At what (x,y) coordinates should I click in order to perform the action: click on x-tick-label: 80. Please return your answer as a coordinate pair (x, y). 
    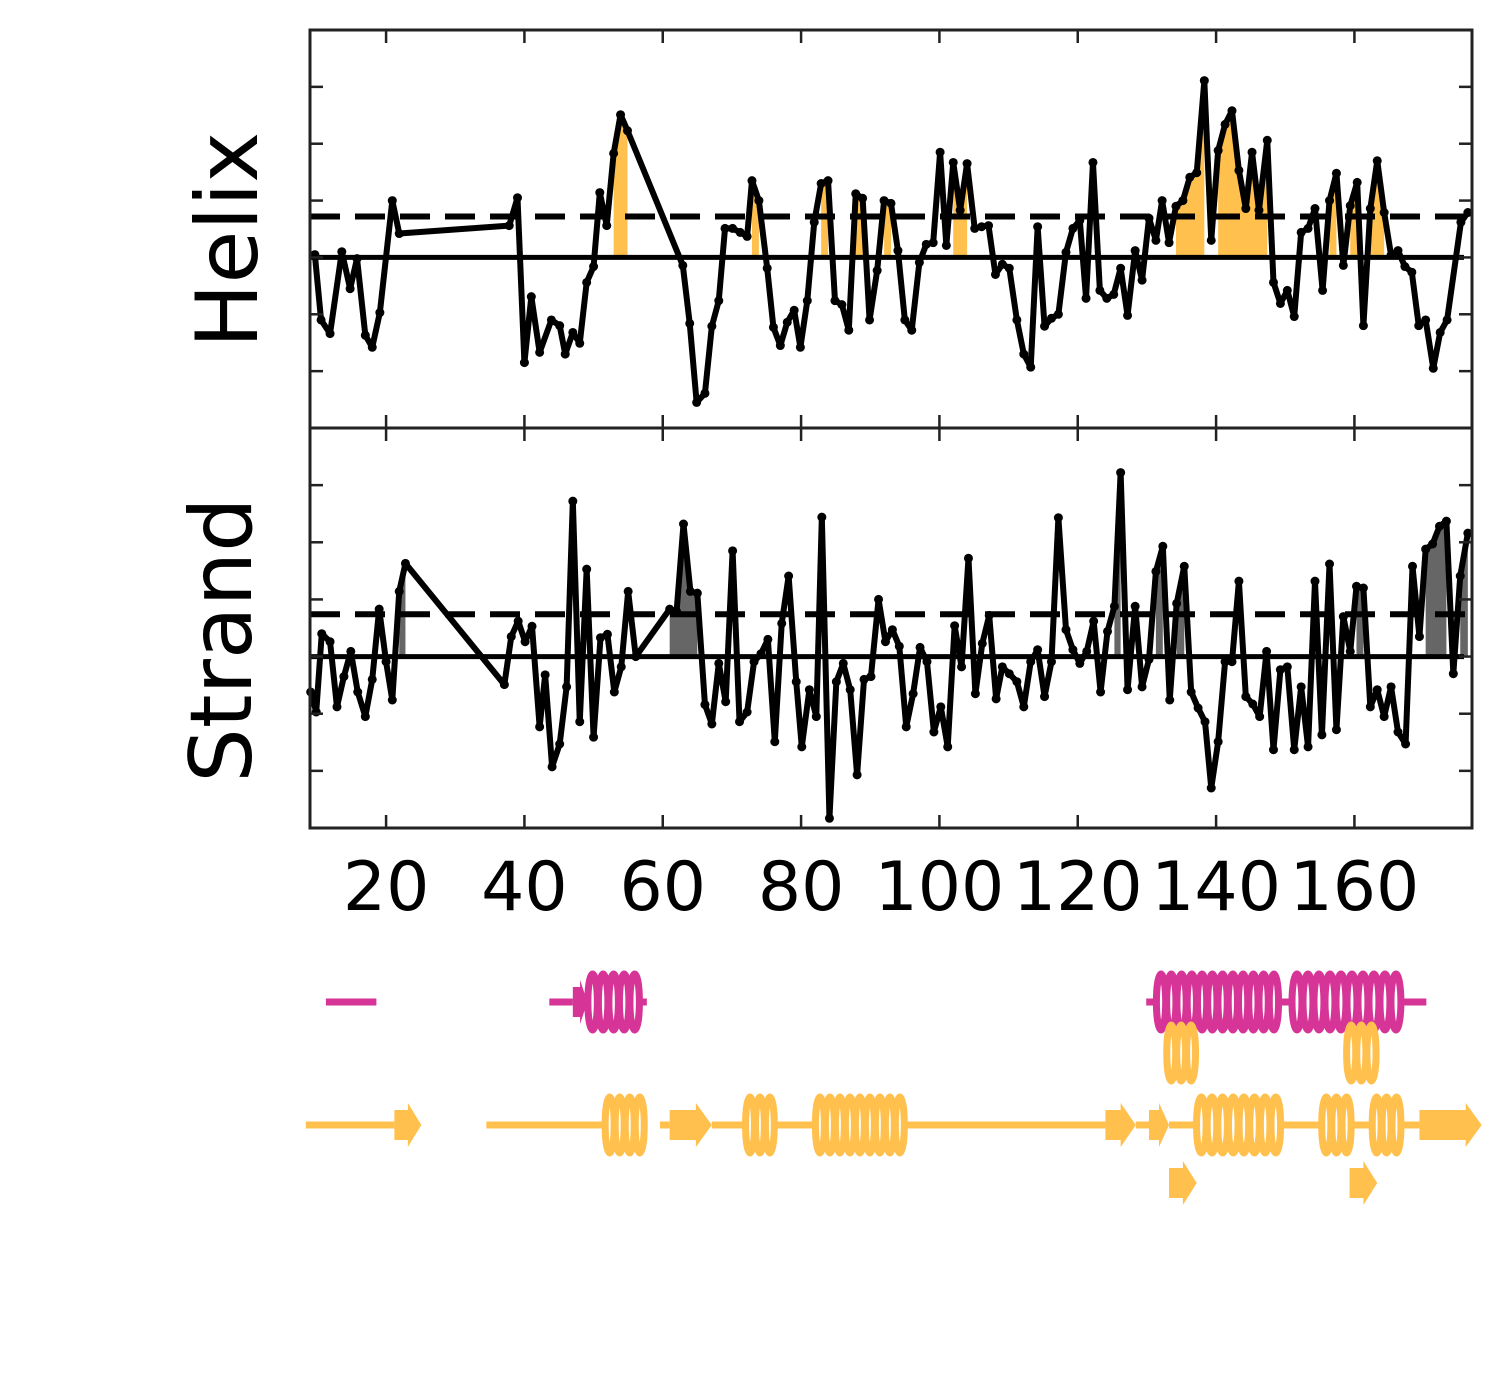
    Looking at the image, I should click on (801, 887).